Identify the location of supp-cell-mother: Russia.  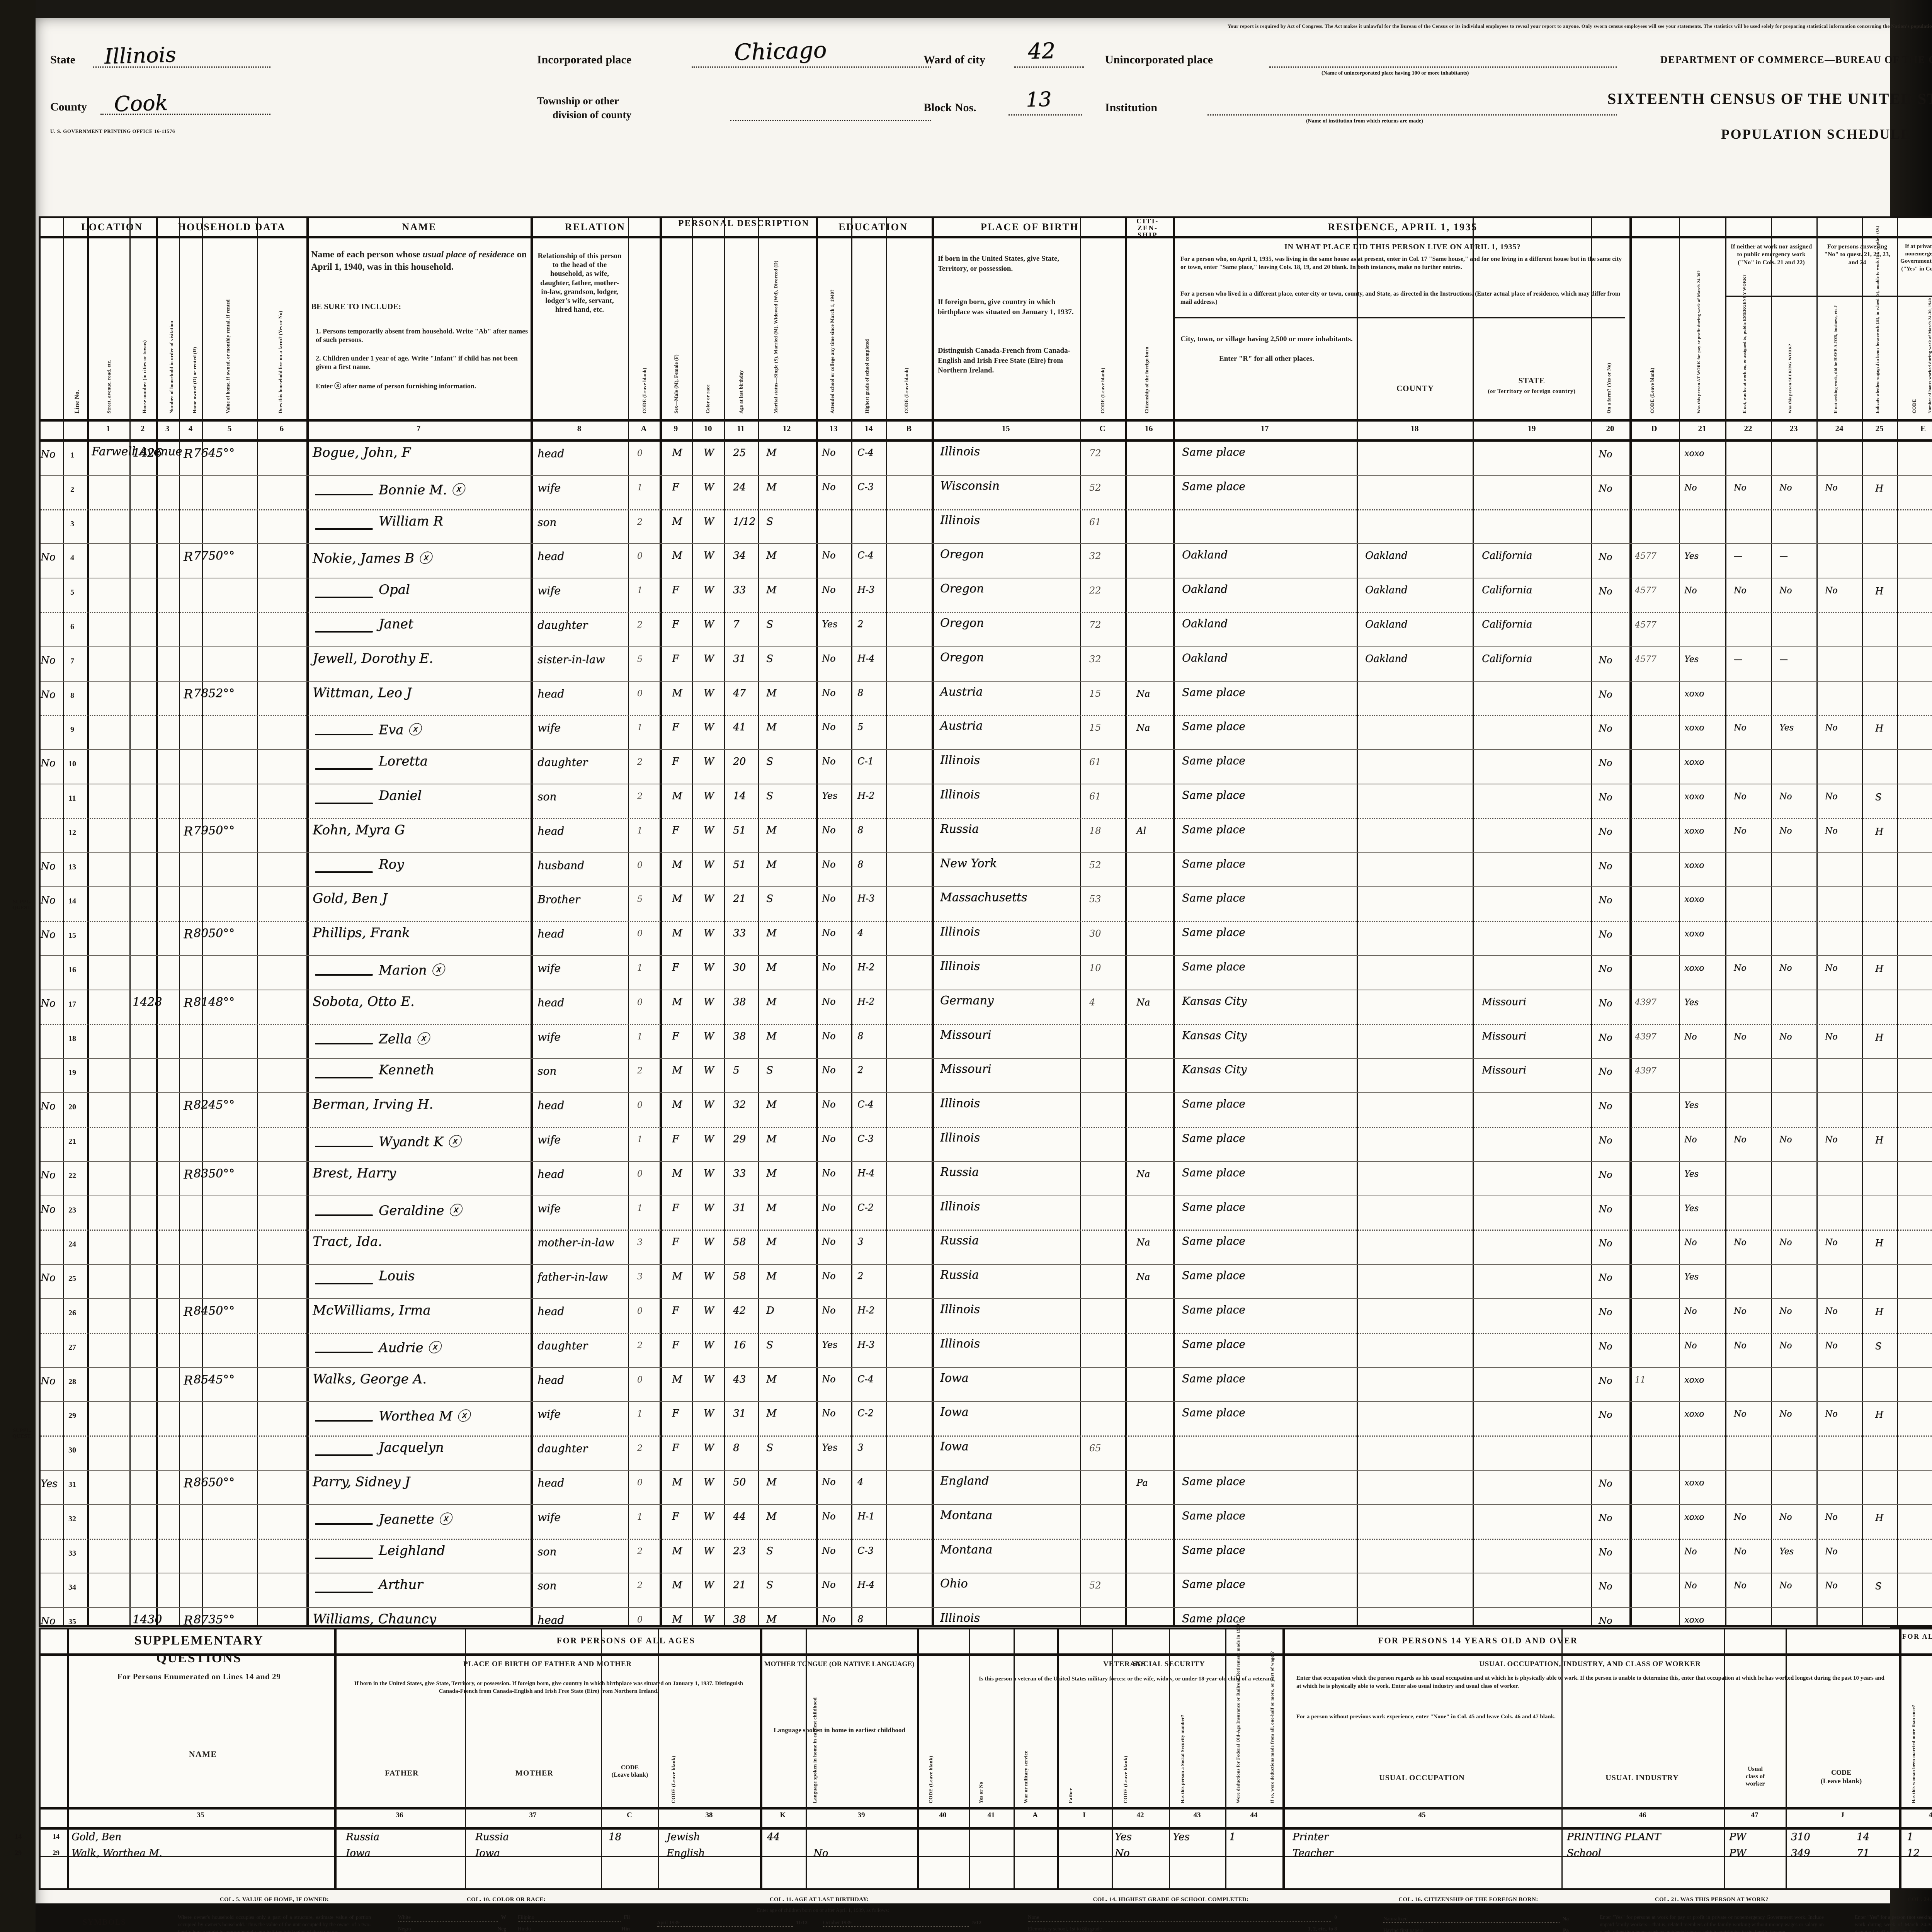
(492, 1837).